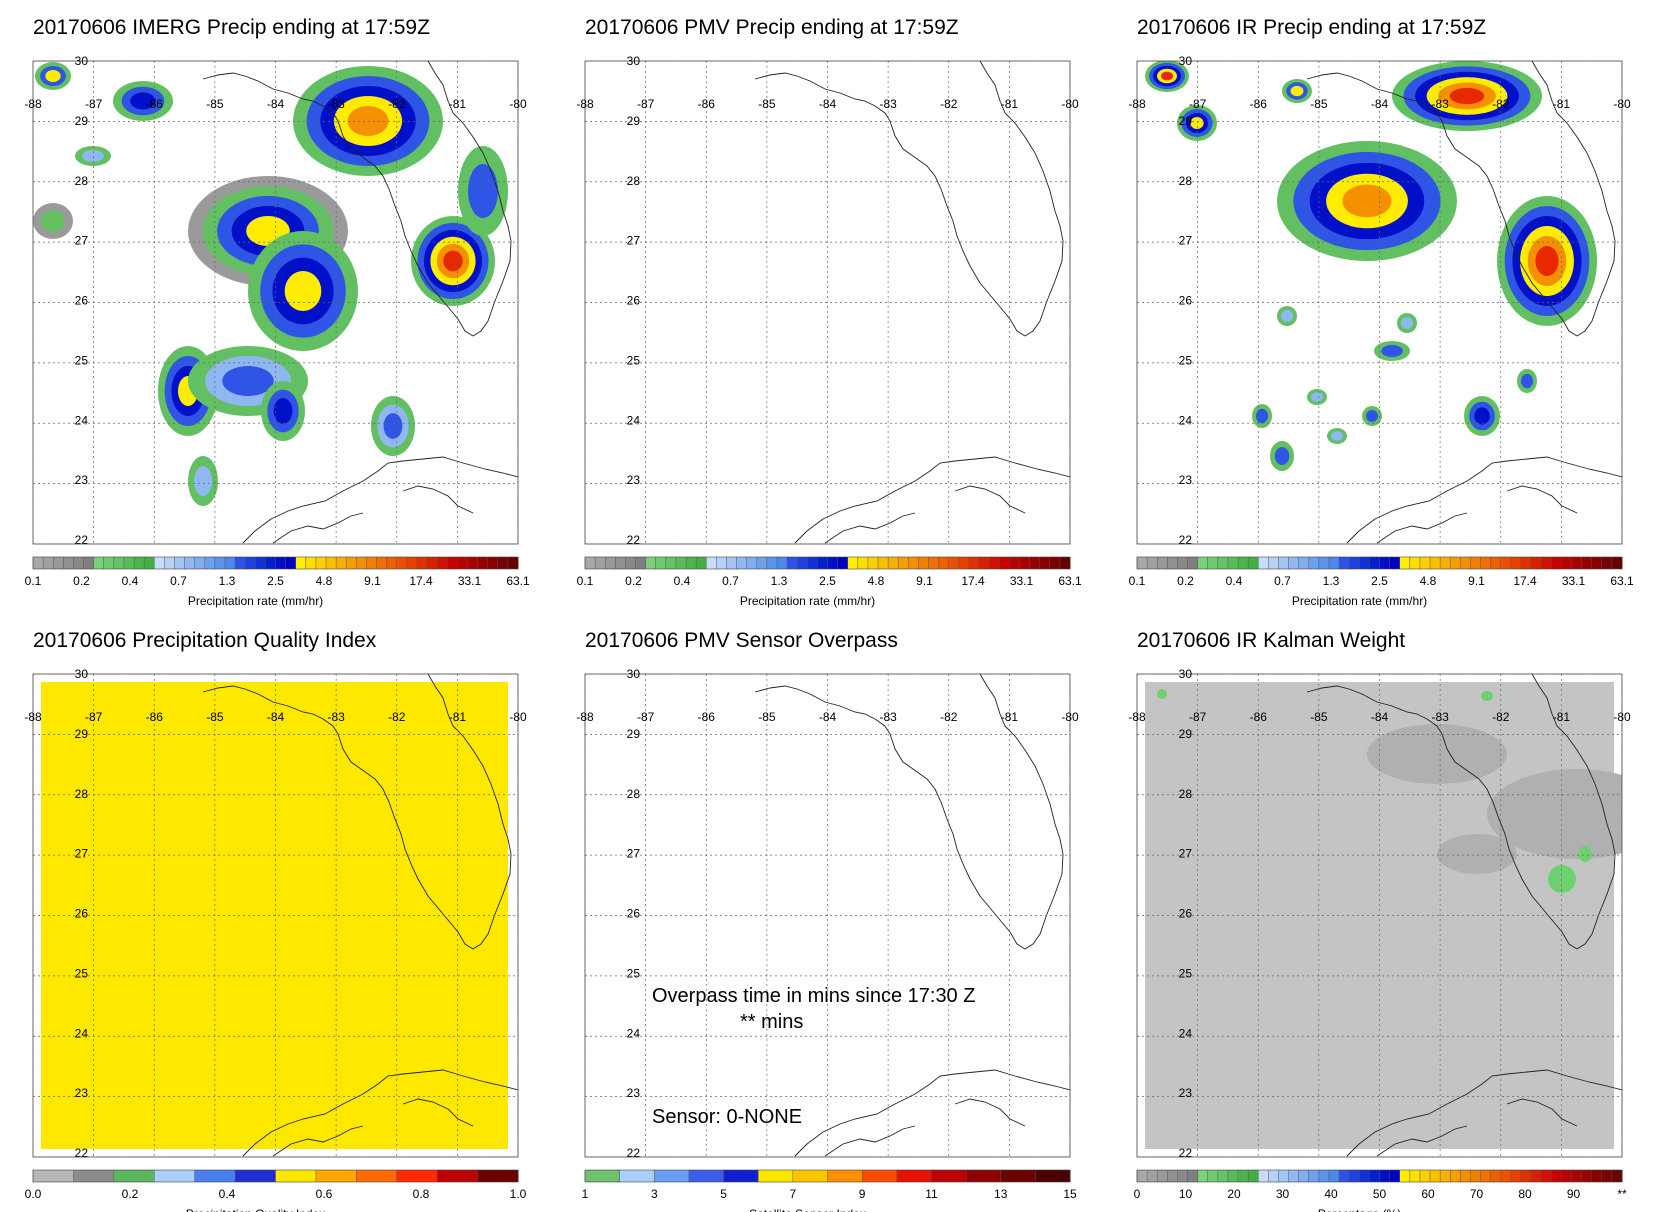 The height and width of the screenshot is (1212, 1653). What do you see at coordinates (1331, 581) in the screenshot?
I see `colorbar-tick-label: 1.3` at bounding box center [1331, 581].